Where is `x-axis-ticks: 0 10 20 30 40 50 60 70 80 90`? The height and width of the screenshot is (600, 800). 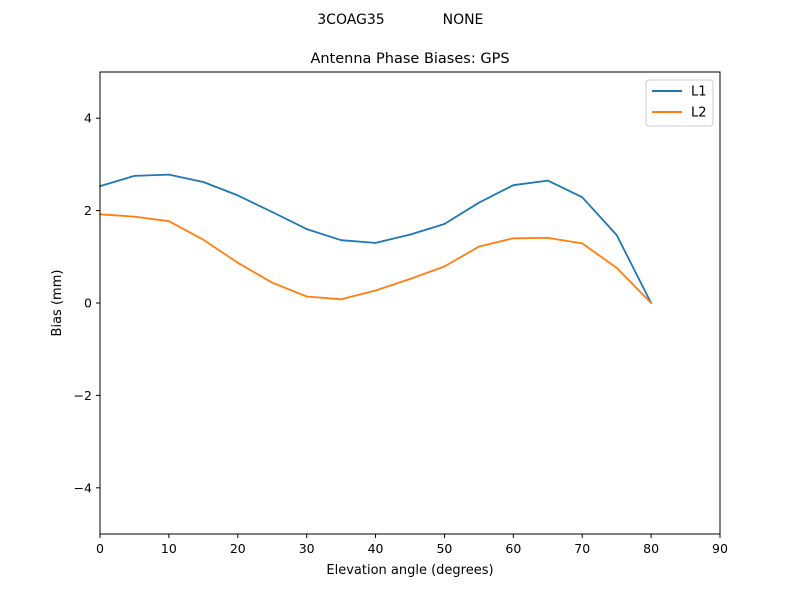 x-axis-ticks: 0 10 20 30 40 50 60 70 80 90 is located at coordinates (412, 545).